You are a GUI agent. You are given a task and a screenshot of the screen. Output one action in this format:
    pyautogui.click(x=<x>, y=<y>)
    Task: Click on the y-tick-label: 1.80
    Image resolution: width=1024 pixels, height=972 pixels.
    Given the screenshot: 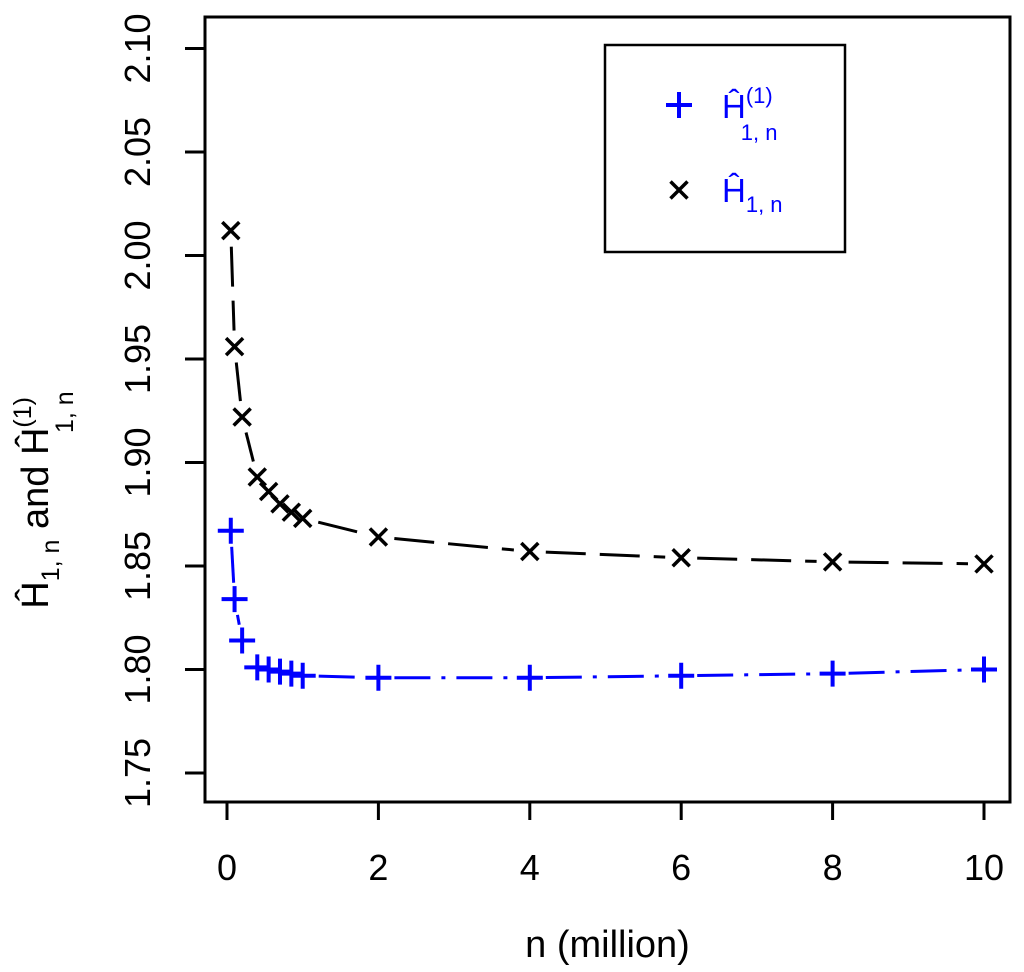 What is the action you would take?
    pyautogui.click(x=137, y=669)
    